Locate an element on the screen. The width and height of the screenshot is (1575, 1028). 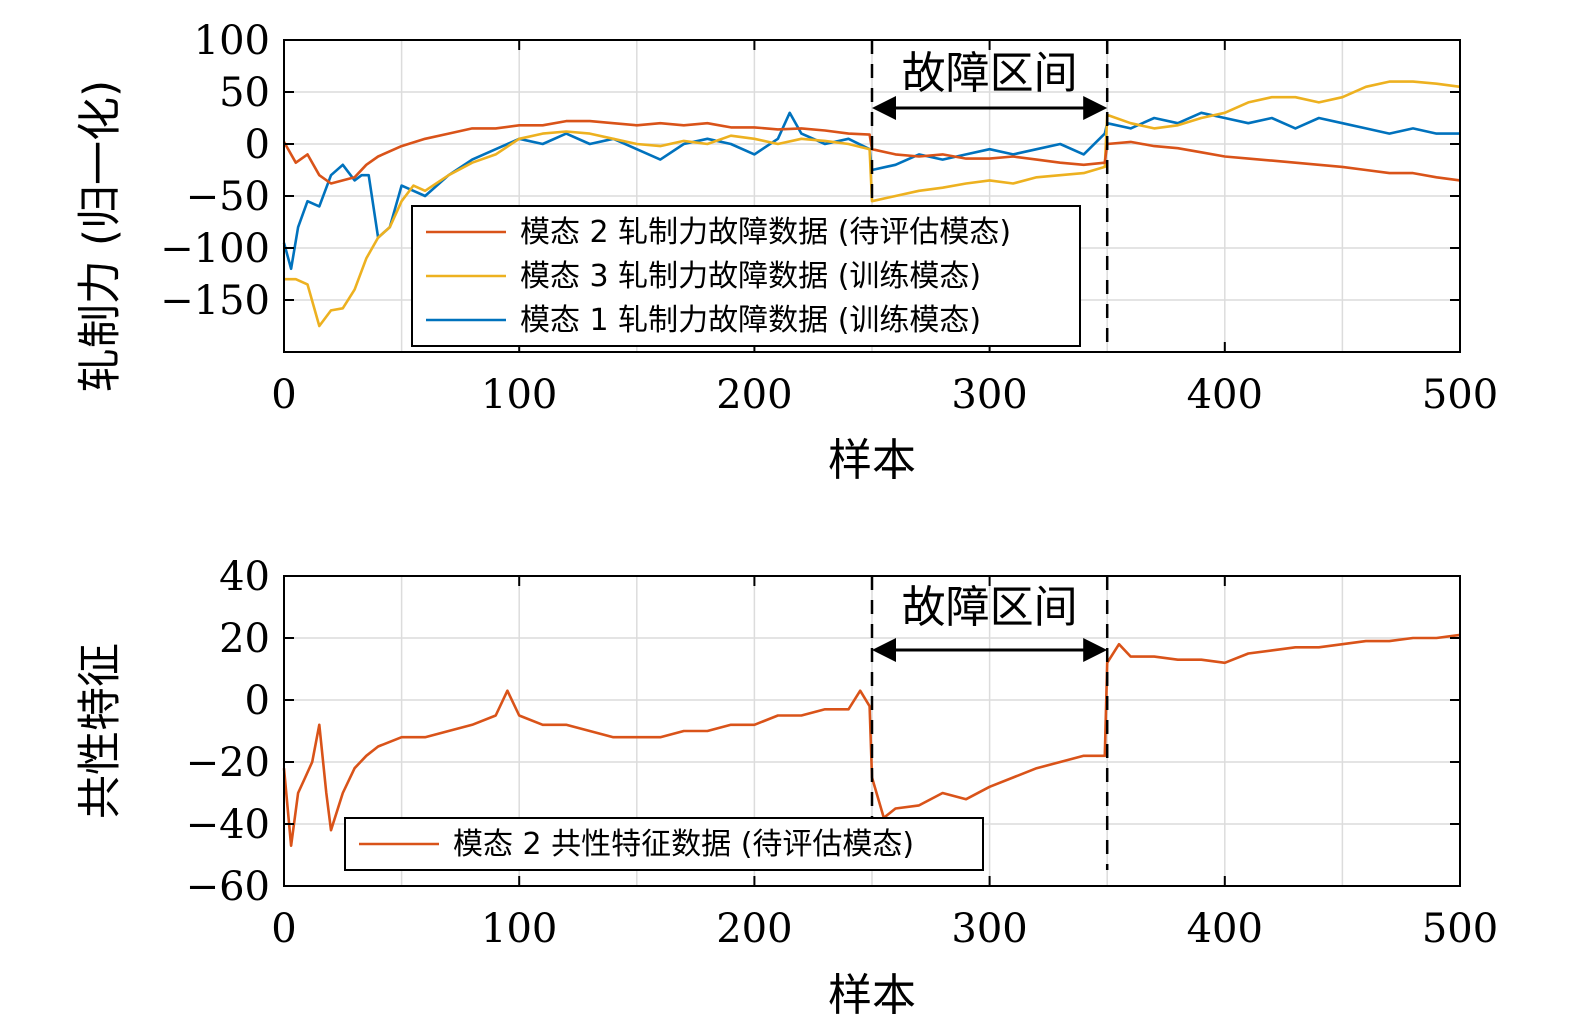
y-tick-label: −60 is located at coordinates (228, 887).